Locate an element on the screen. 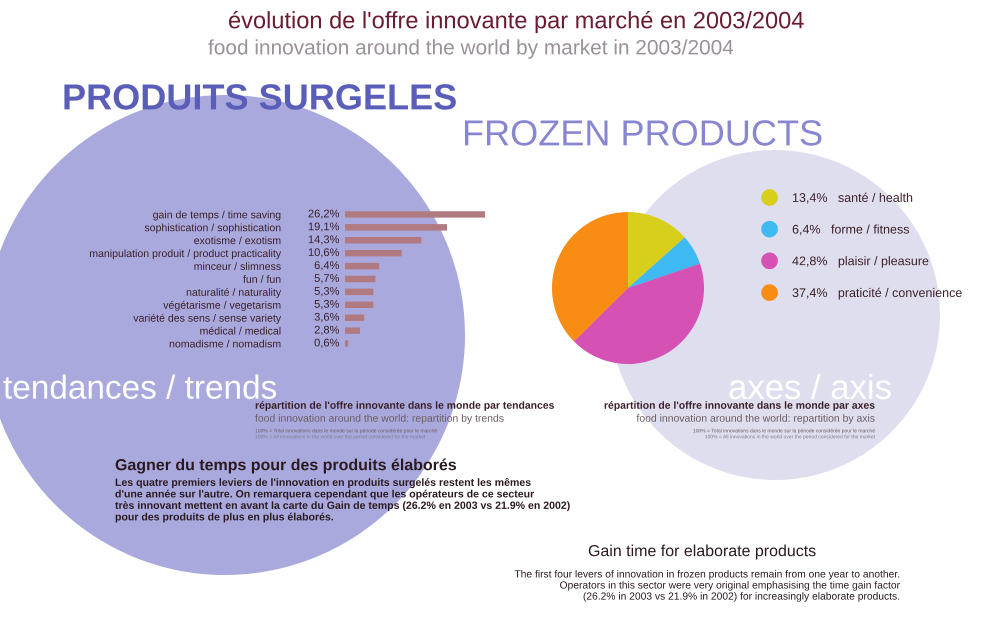 Image resolution: width=1000 pixels, height=618 pixels. y-tick-label: végétarisme / vegetarism is located at coordinates (221, 305).